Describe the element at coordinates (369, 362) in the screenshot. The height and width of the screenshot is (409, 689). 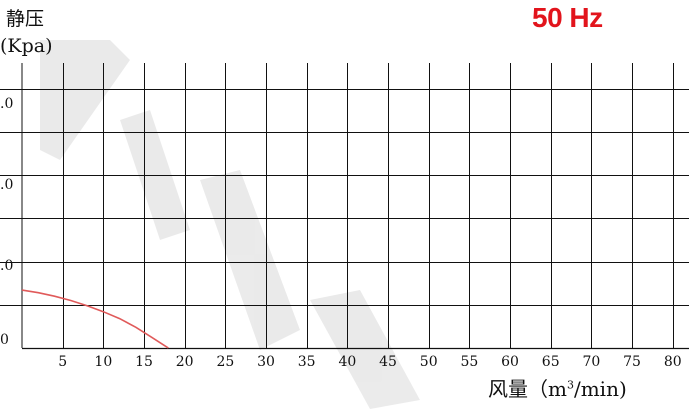
I see `x-tick-labels: 5 10 15 20 25 30 35 40 45 50 55 60 65 70 75 80` at that location.